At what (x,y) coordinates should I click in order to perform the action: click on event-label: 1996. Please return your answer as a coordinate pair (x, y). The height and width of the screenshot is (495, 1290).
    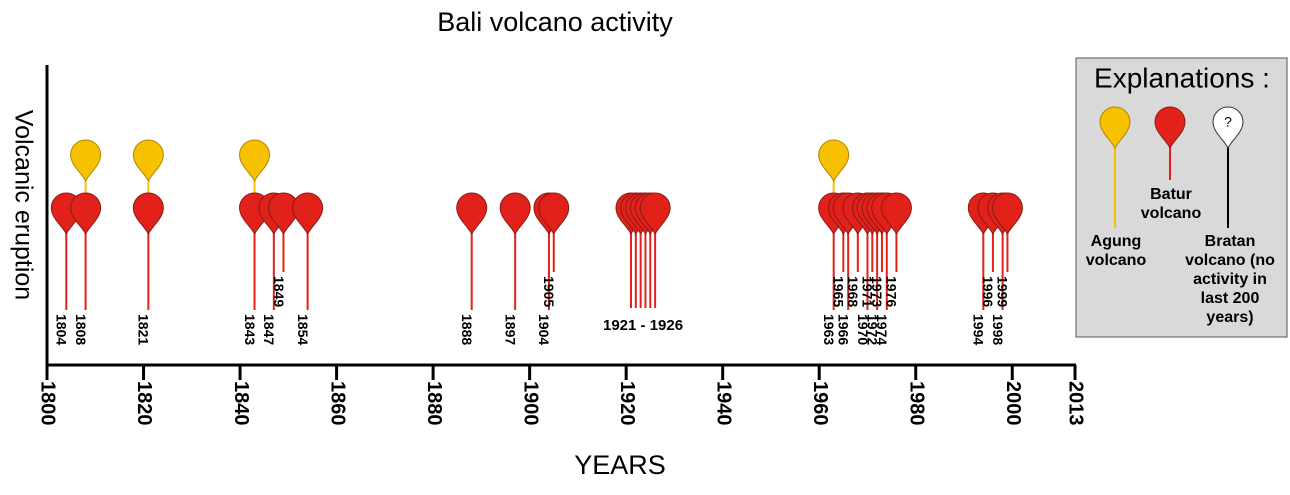
    Looking at the image, I should click on (988, 291).